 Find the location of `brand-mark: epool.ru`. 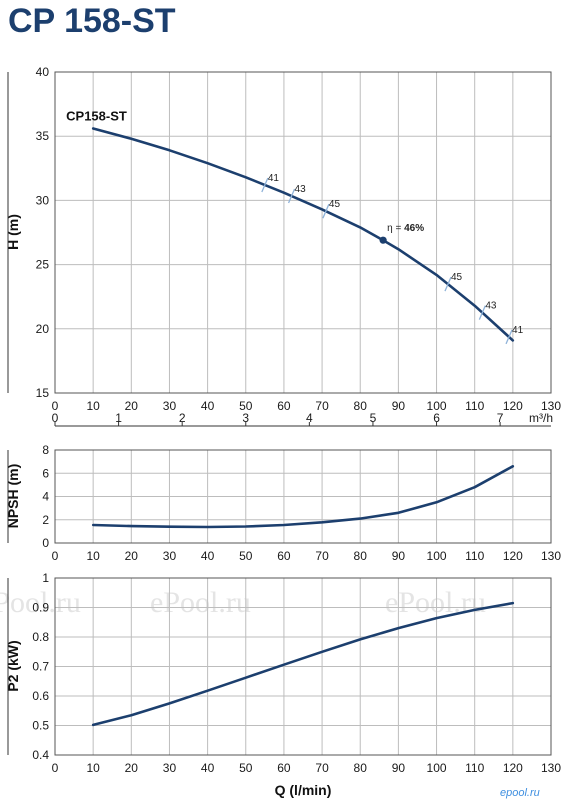

brand-mark: epool.ru is located at coordinates (520, 793).